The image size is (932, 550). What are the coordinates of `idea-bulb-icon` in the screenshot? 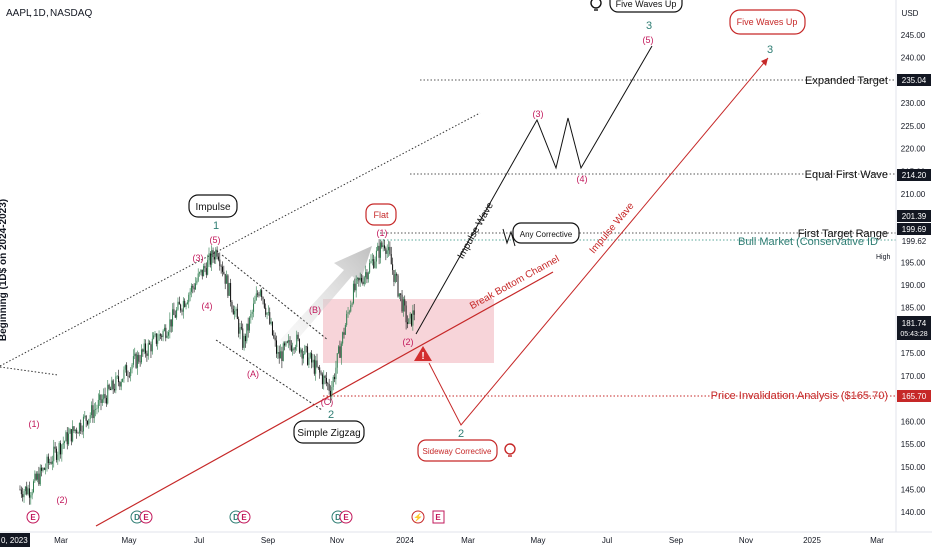 It's located at (510, 450).